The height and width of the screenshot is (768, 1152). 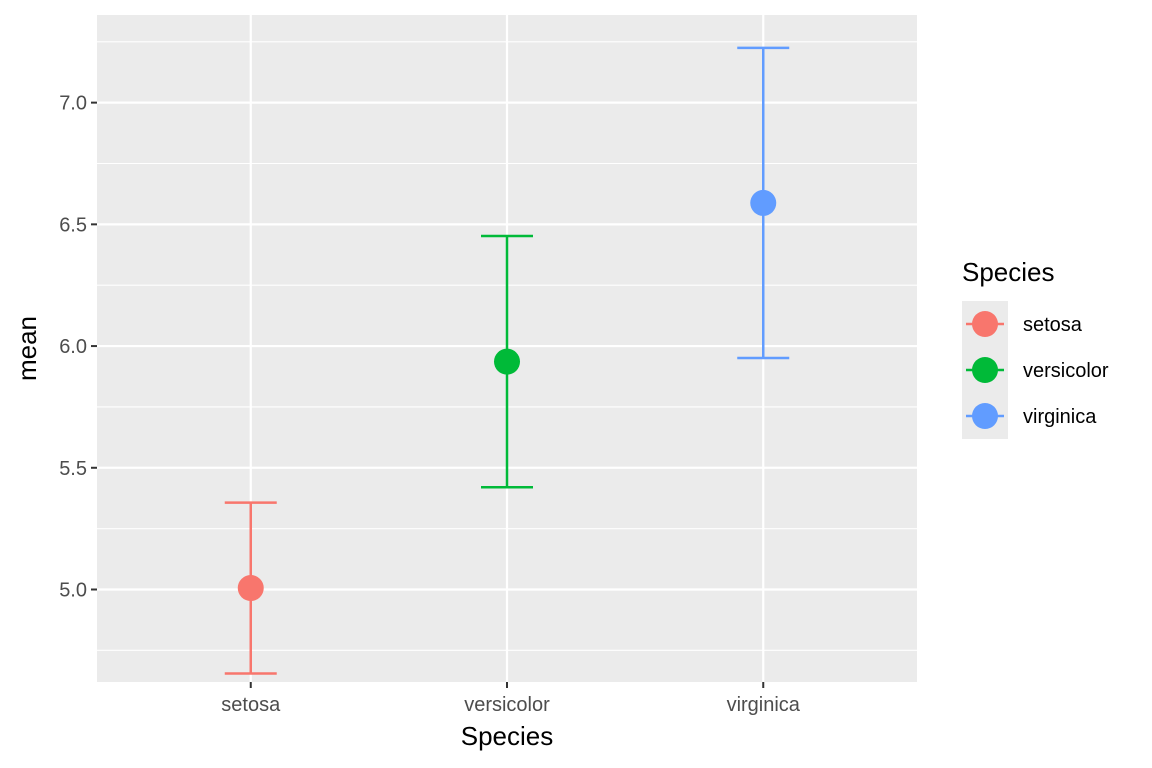 I want to click on x-axis: setosa versicolor virginica, so click(x=511, y=699).